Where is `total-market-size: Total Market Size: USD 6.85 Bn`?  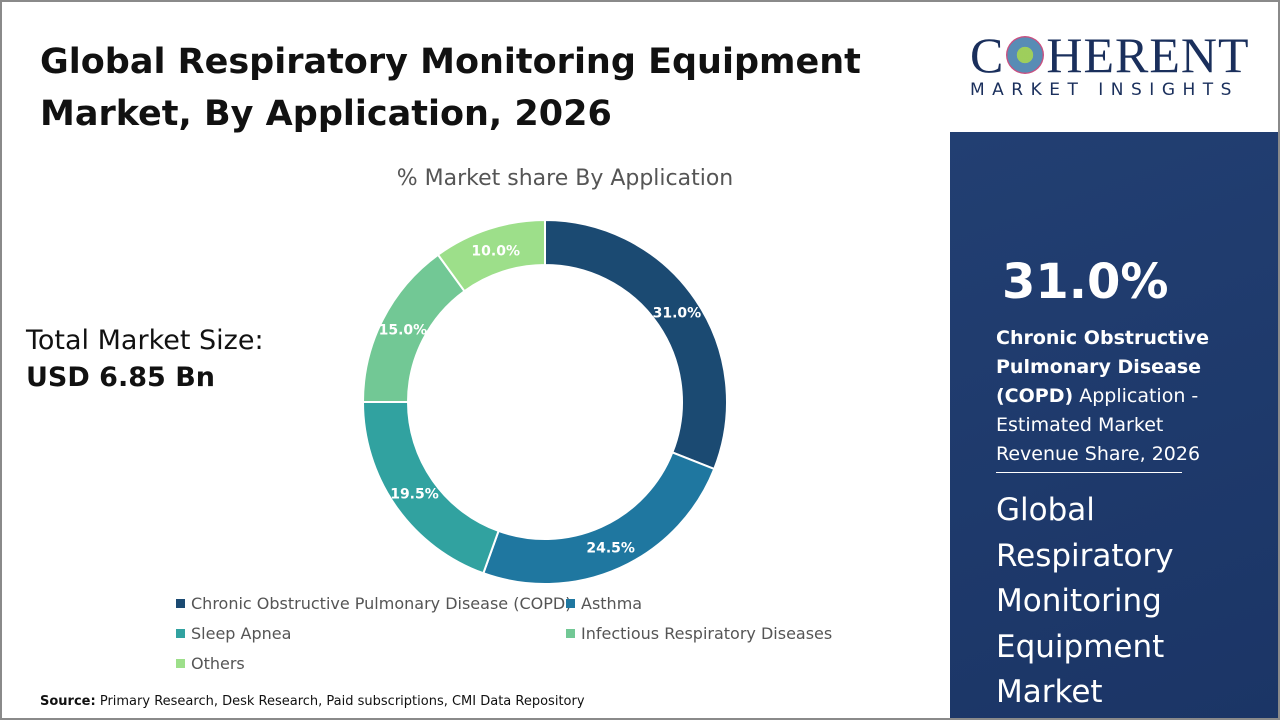 total-market-size: Total Market Size: USD 6.85 Bn is located at coordinates (145, 359).